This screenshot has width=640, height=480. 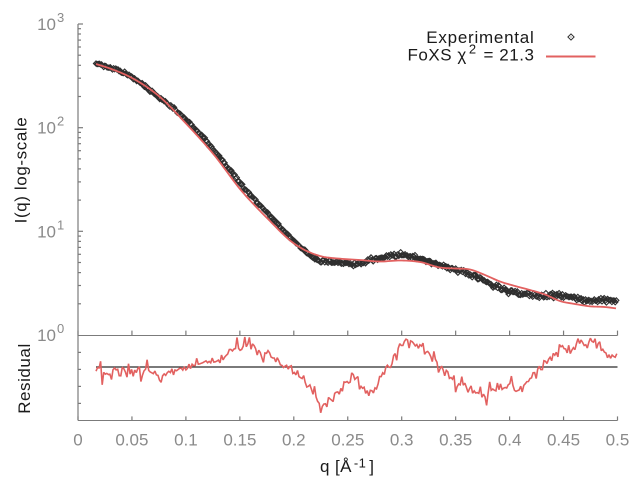 What do you see at coordinates (294, 440) in the screenshot?
I see `svg-text: 0.2` at bounding box center [294, 440].